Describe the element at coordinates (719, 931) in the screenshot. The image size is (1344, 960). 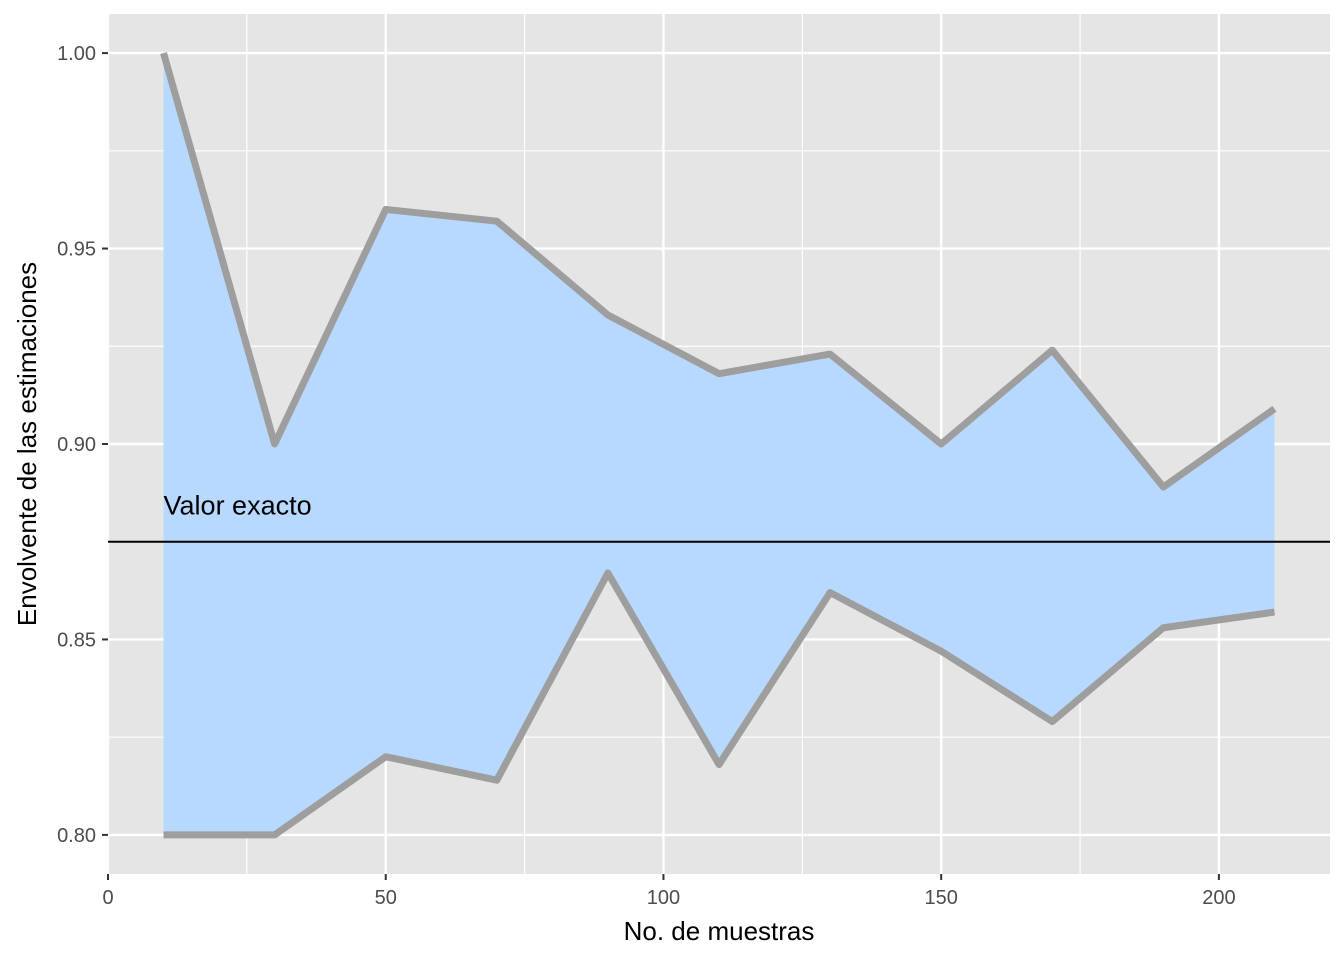
I see `x-axis-title: No. de muestras` at that location.